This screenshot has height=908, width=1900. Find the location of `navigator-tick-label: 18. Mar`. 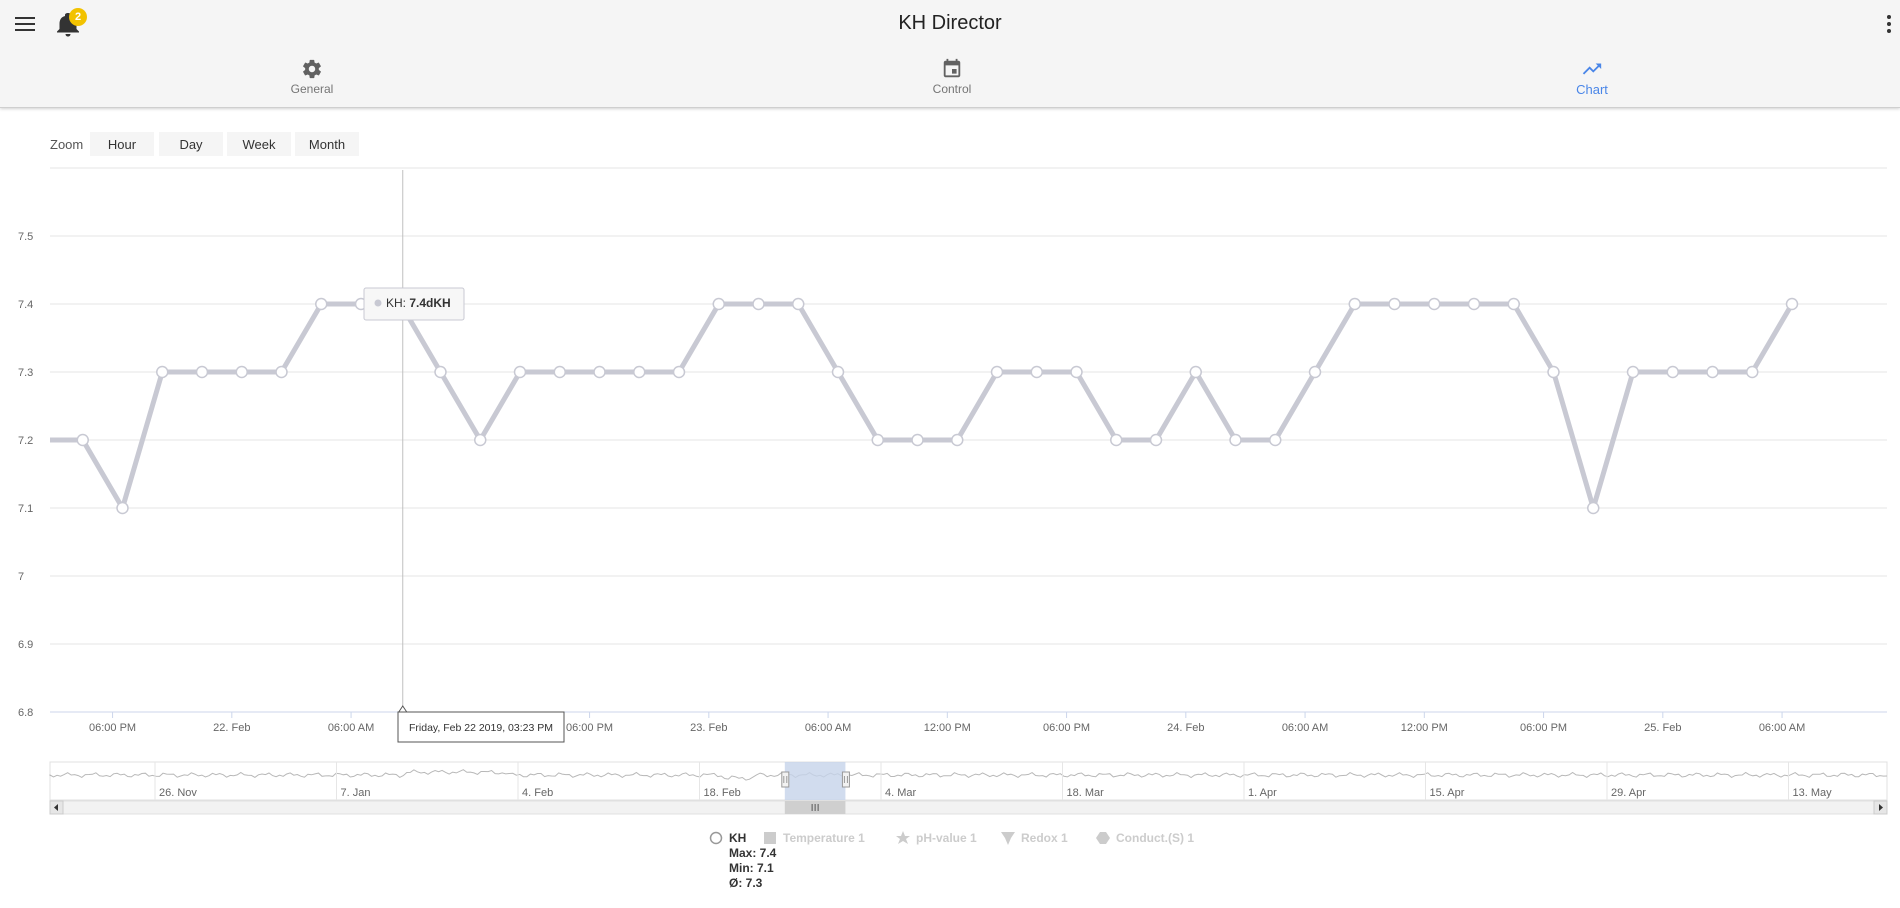

navigator-tick-label: 18. Mar is located at coordinates (1086, 793).